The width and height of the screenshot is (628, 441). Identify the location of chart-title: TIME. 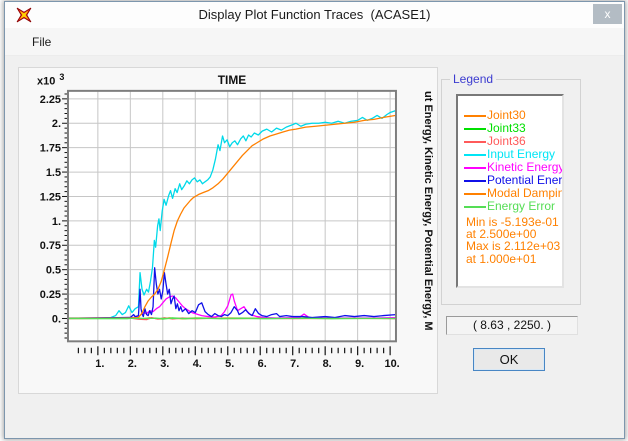
(232, 80).